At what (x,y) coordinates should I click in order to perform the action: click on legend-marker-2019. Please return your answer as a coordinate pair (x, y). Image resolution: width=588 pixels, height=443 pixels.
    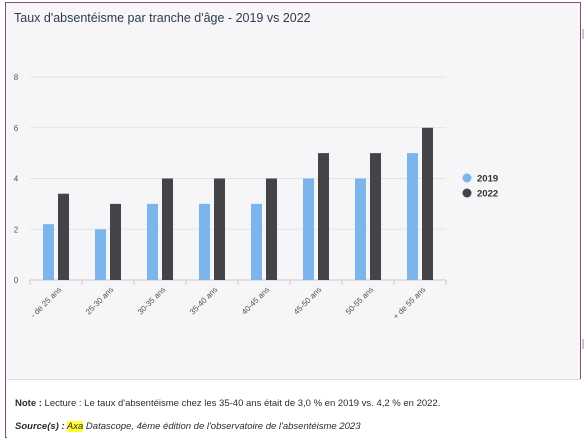
    Looking at the image, I should click on (467, 178).